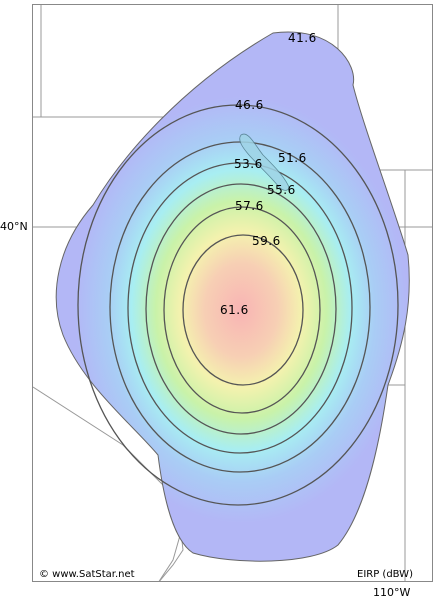  I want to click on contour-label-59-6: 59.6, so click(266, 241).